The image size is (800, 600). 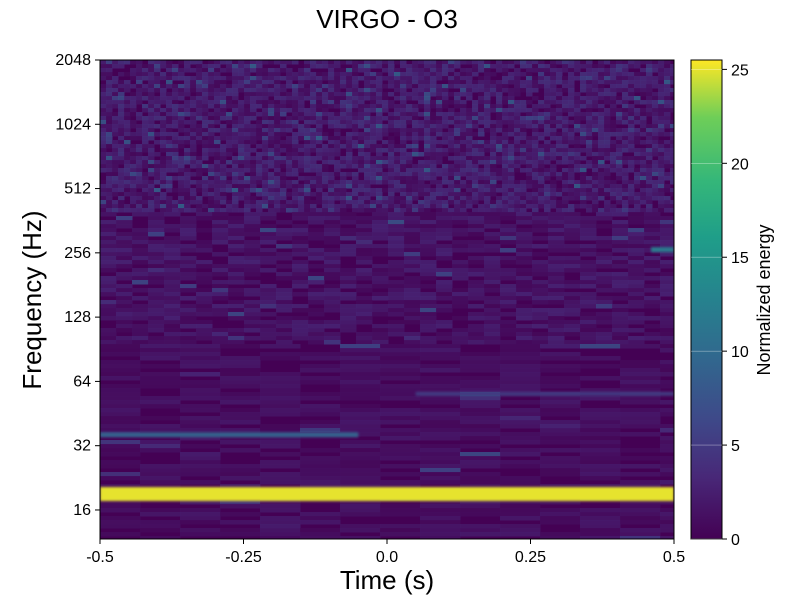 I want to click on colorbar-tick-label: 15, so click(x=740, y=258).